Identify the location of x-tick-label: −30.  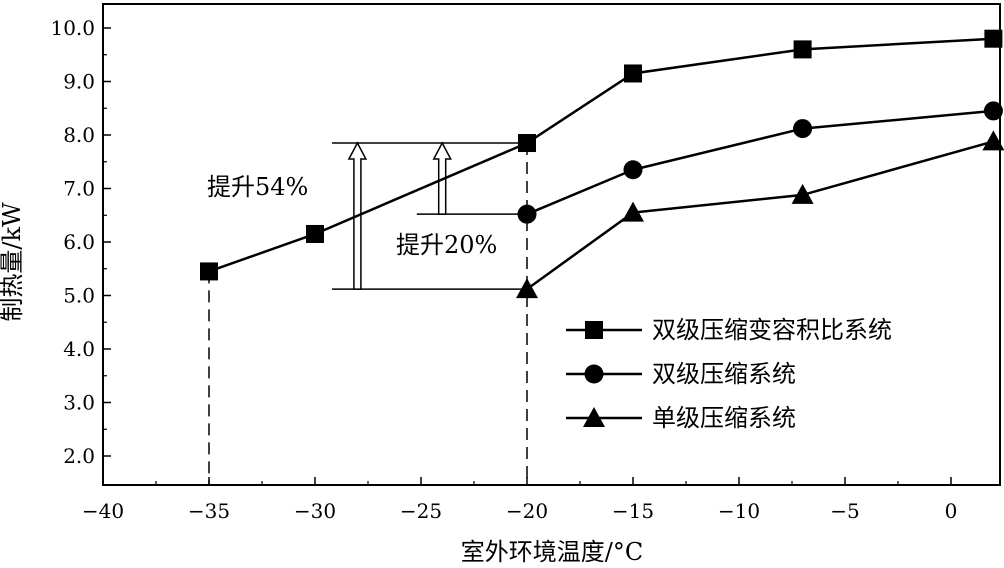
(315, 511).